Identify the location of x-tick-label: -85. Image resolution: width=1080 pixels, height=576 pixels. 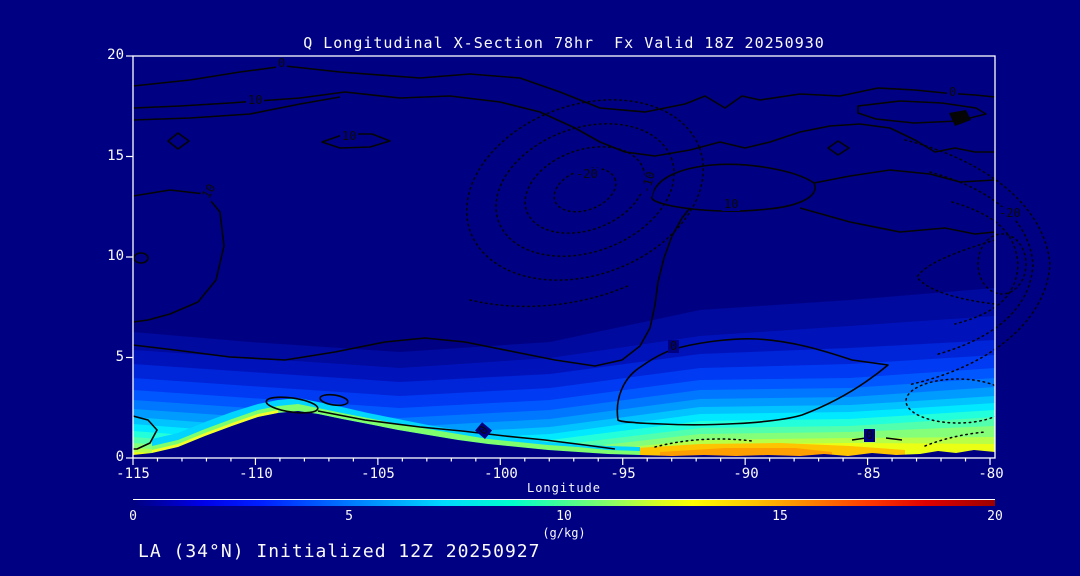
(868, 474).